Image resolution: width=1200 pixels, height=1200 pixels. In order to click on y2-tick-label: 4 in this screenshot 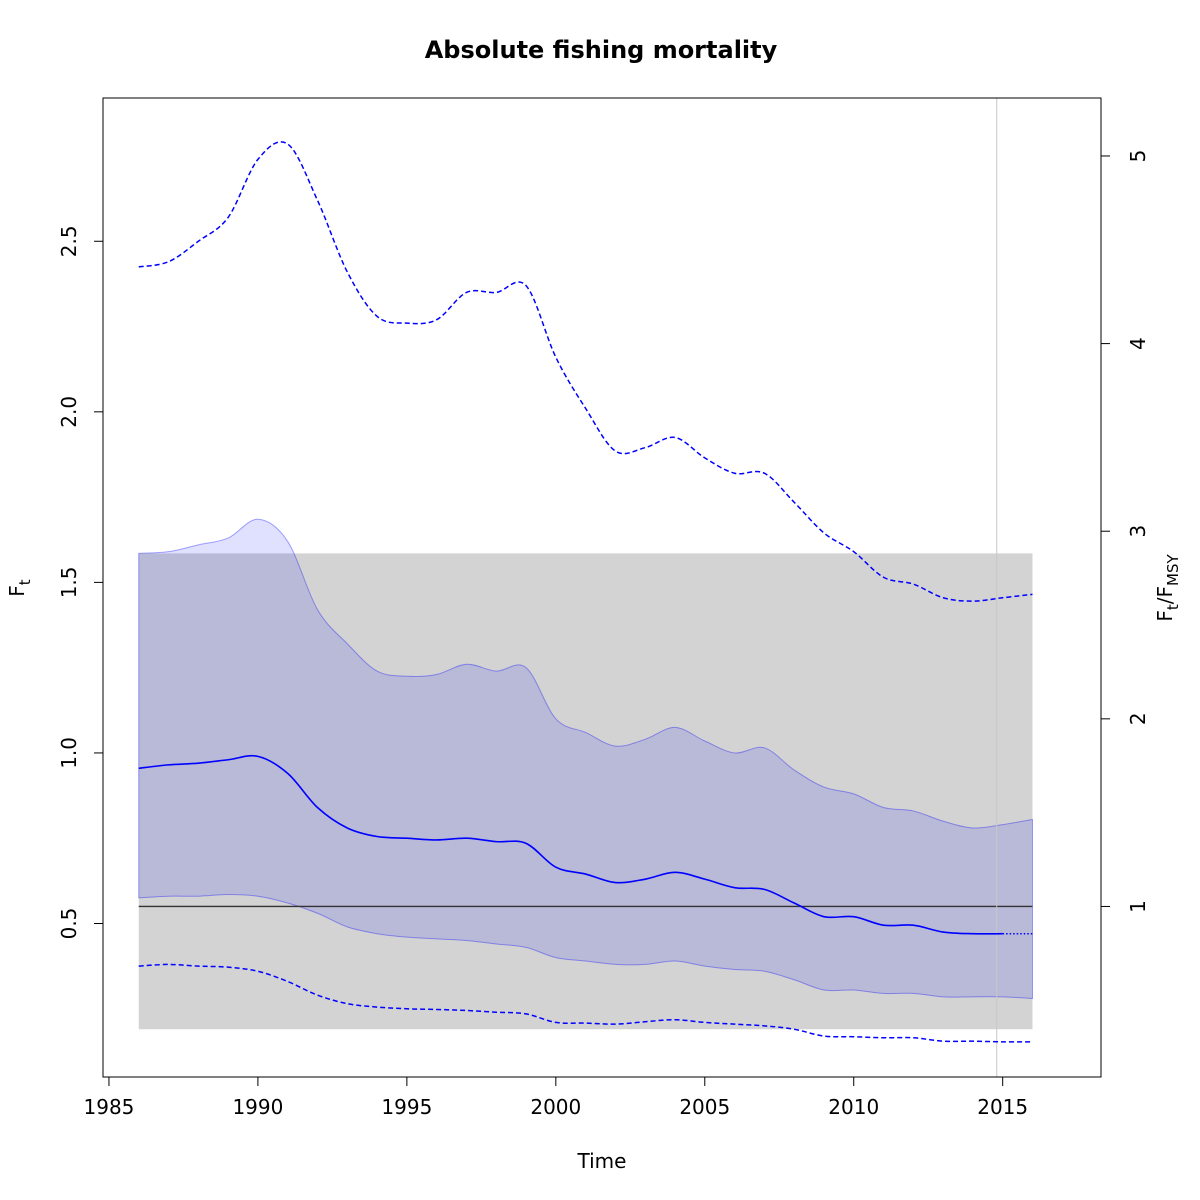, I will do `click(1138, 343)`.